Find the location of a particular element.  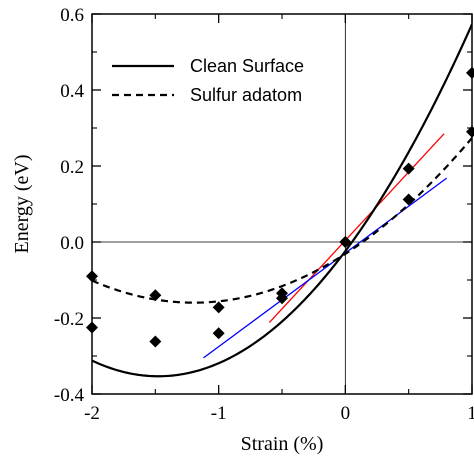

legend-label-sulfur-adatom: Sulfur adatom is located at coordinates (246, 95).